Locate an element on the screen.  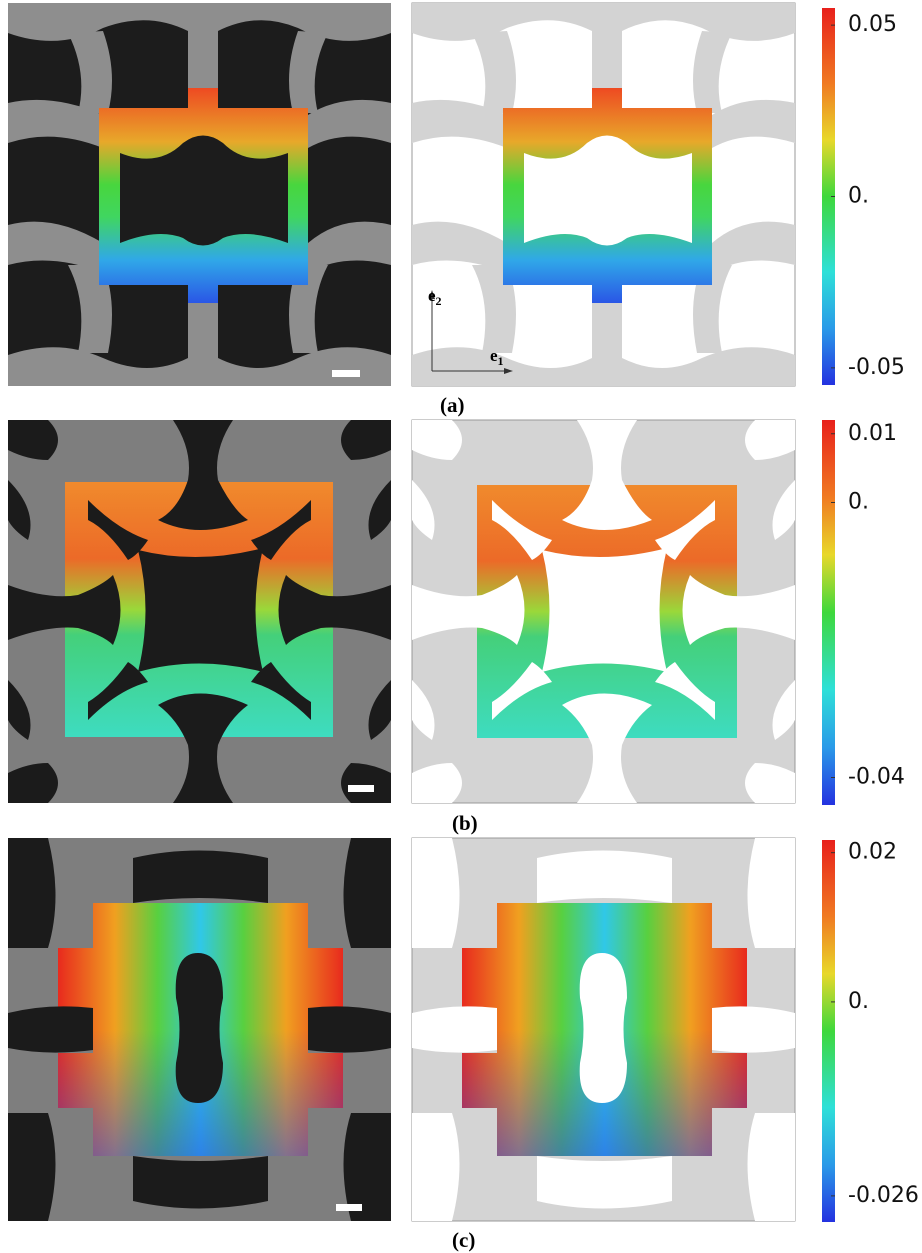
colorbar-tick-label: 0.02 is located at coordinates (872, 852).